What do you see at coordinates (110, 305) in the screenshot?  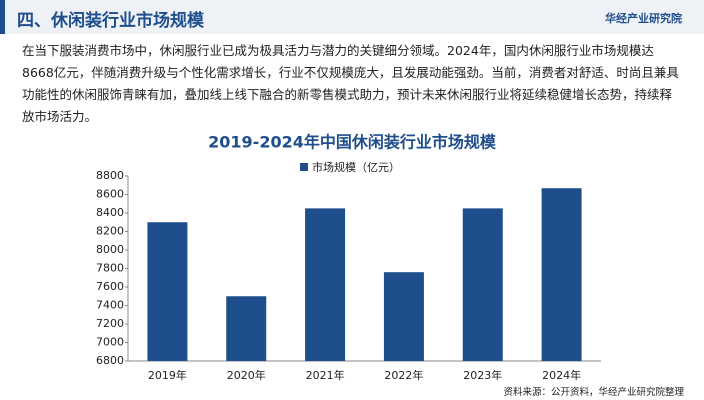 I see `y-tick-label: 7400` at bounding box center [110, 305].